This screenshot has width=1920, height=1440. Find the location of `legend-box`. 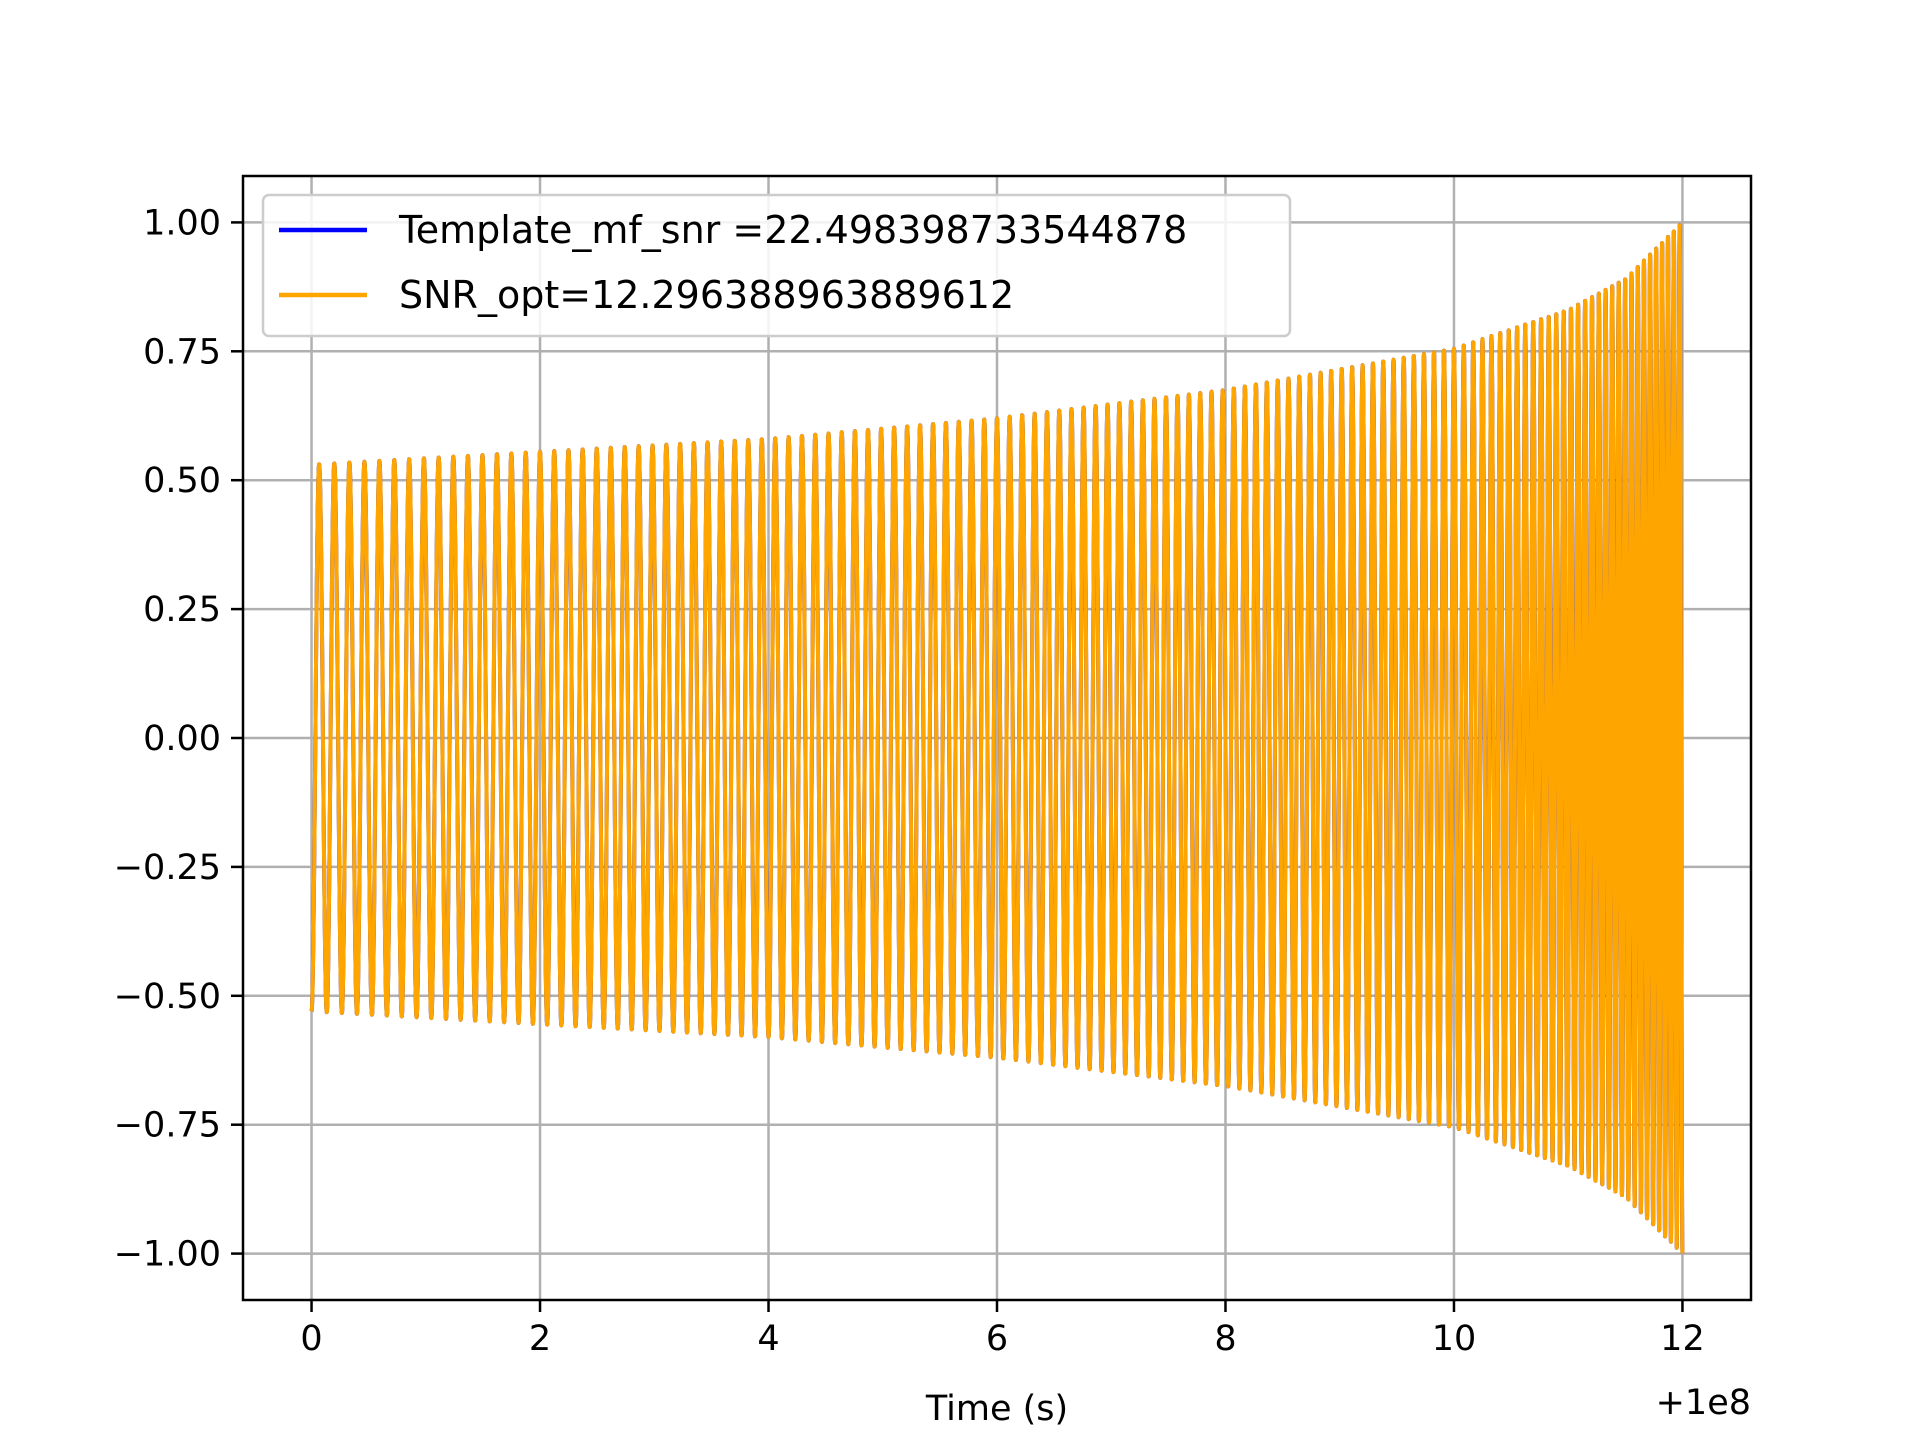

legend-box is located at coordinates (776, 265).